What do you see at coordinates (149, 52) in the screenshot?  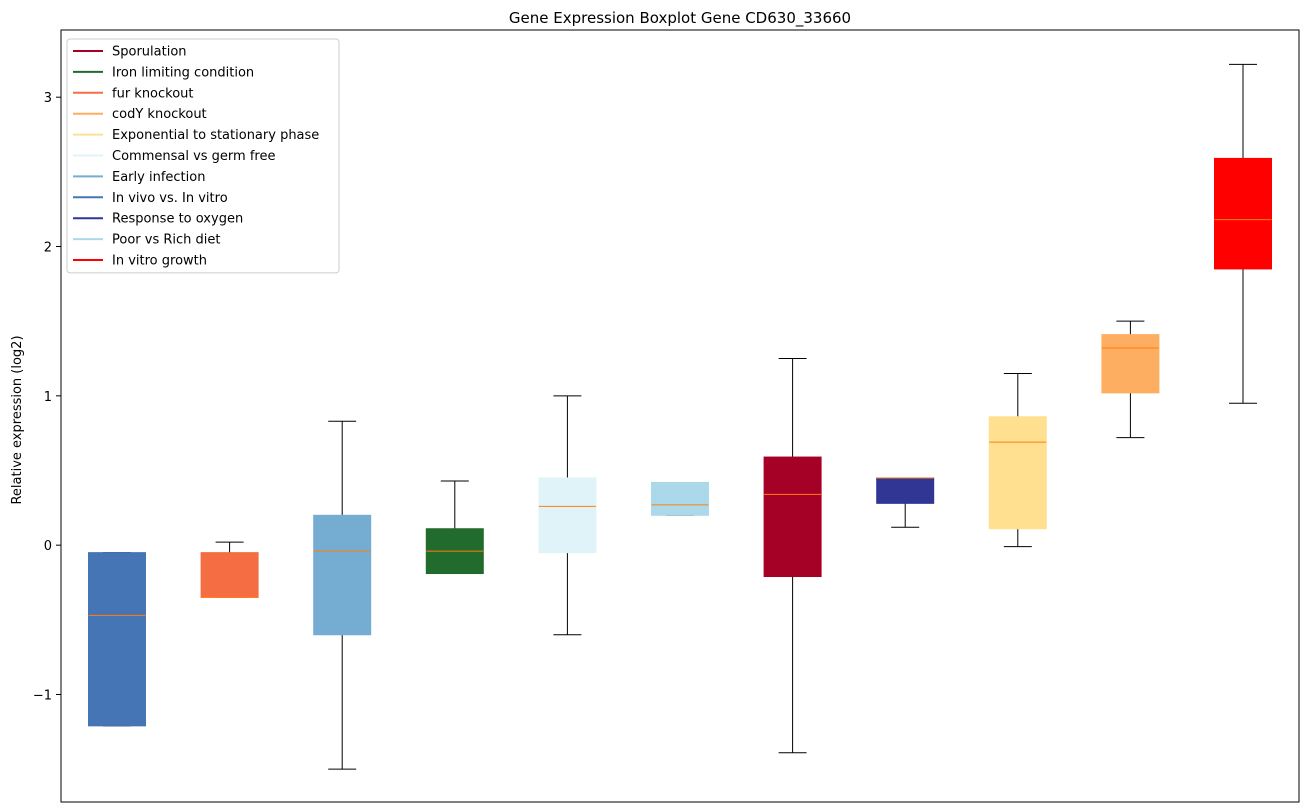 I see `legend-label: Sporulation` at bounding box center [149, 52].